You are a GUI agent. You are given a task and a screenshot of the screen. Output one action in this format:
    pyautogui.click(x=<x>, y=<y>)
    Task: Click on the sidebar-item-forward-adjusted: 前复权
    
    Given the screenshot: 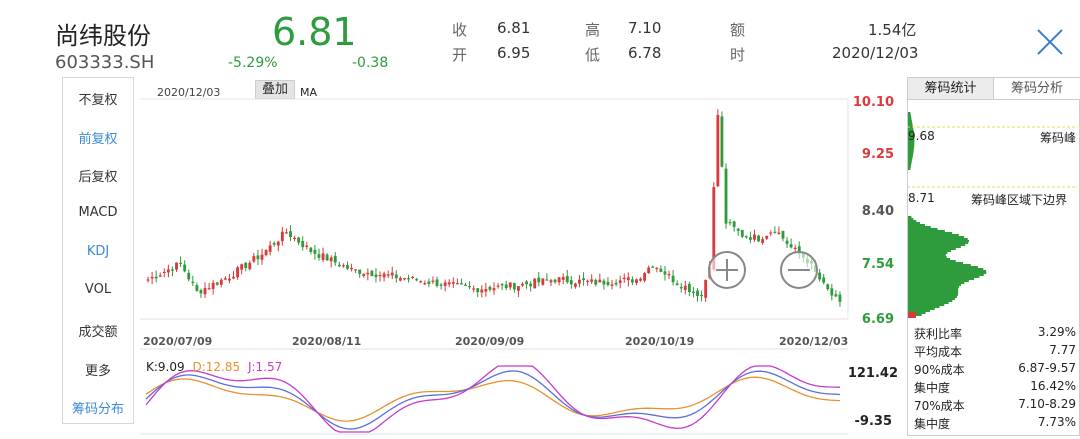 What is the action you would take?
    pyautogui.click(x=98, y=139)
    